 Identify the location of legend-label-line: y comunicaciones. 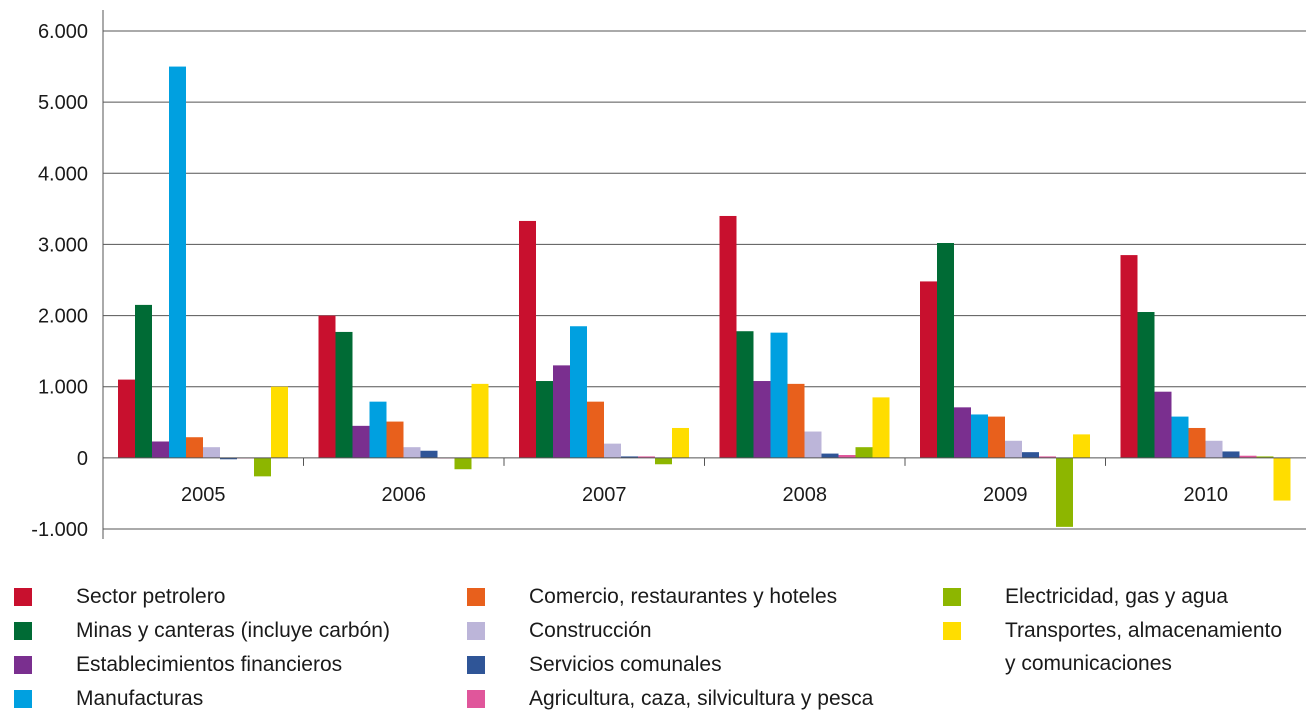
(1088, 663).